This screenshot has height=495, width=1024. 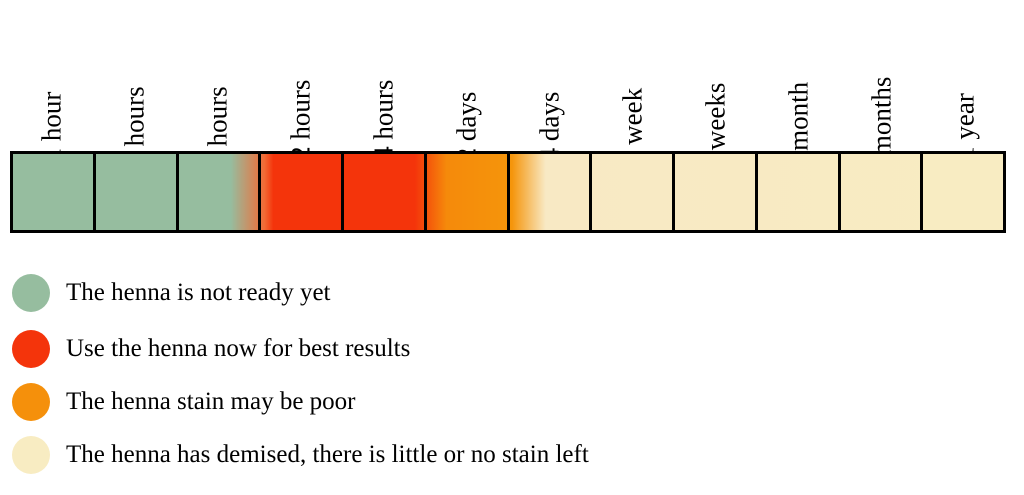 I want to click on legend-item-not-ready: The henna is not ready yet, so click(x=171, y=293).